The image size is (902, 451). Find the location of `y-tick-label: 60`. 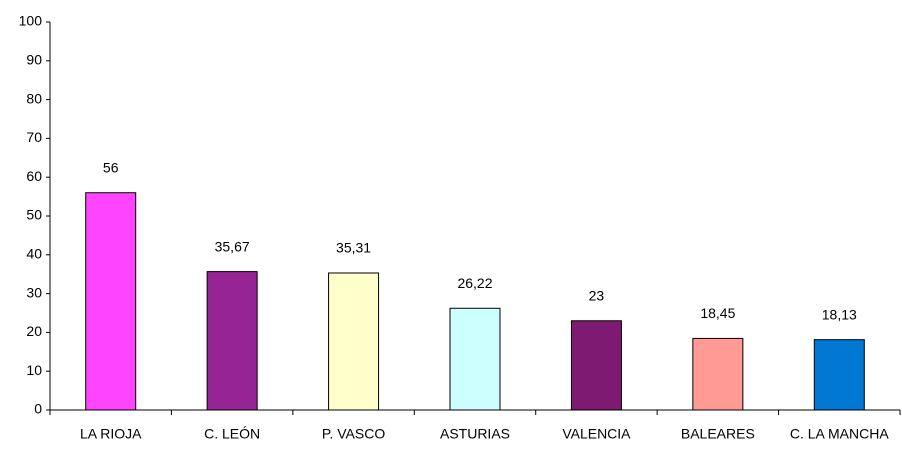

y-tick-label: 60 is located at coordinates (34, 176).